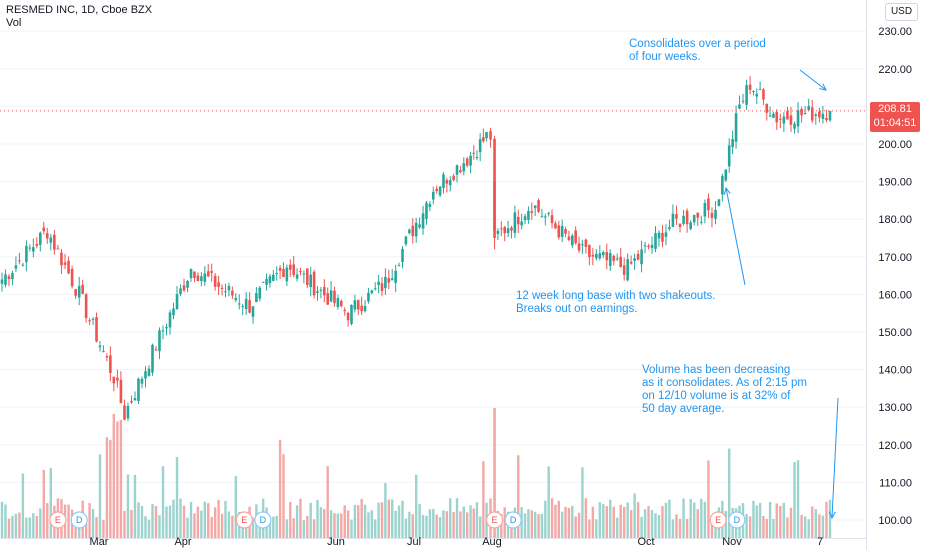  Describe the element at coordinates (901, 12) in the screenshot. I see `currency-button: USD` at that location.